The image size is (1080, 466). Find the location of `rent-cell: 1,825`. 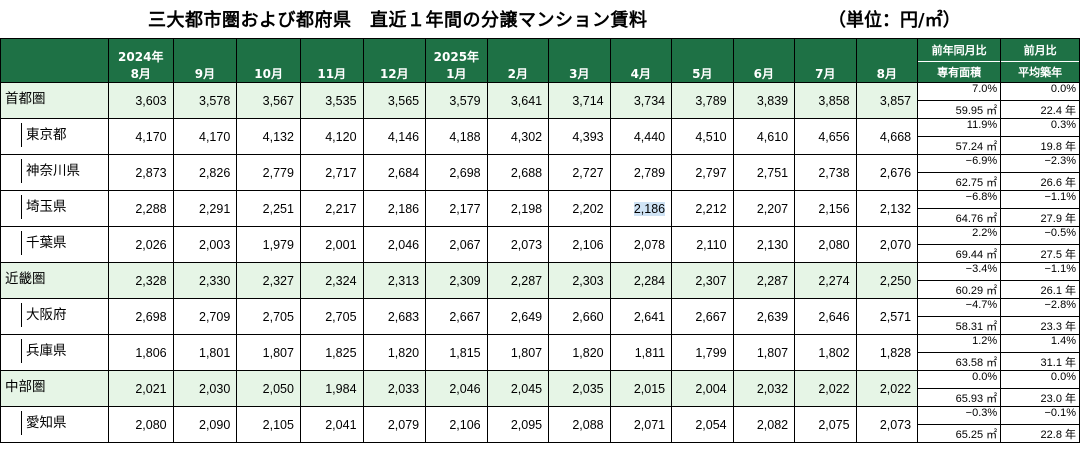

rent-cell: 1,825 is located at coordinates (331, 352).